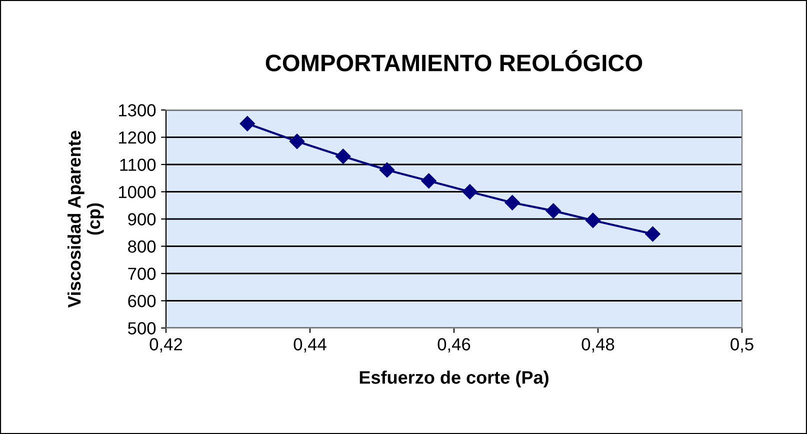 This screenshot has width=807, height=434. What do you see at coordinates (454, 345) in the screenshot?
I see `x-tick-label: 0,46` at bounding box center [454, 345].